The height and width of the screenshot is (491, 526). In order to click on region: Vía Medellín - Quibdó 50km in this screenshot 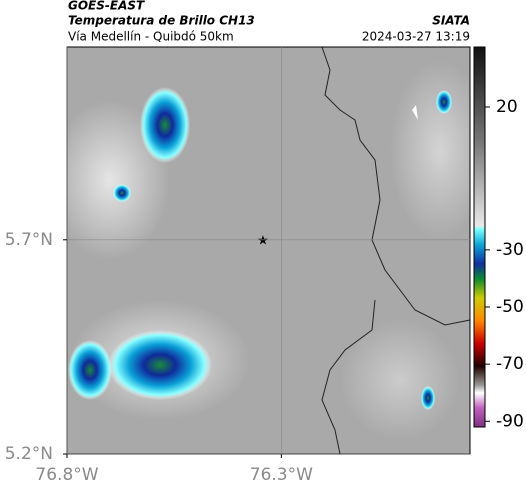, I will do `click(151, 37)`.